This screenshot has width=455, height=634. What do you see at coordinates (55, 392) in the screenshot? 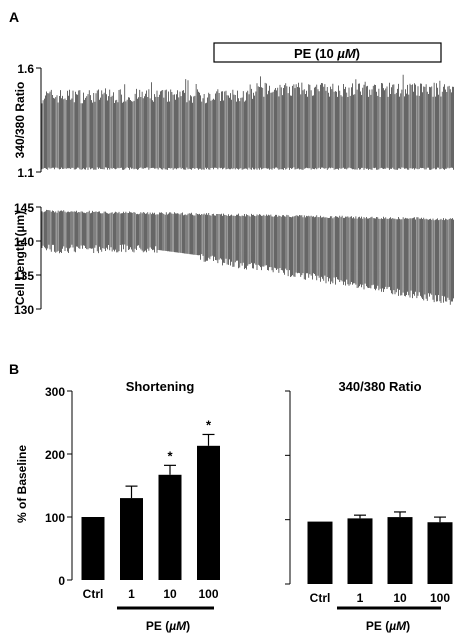
I see `shortening-y-tick-label: 300` at bounding box center [55, 392].